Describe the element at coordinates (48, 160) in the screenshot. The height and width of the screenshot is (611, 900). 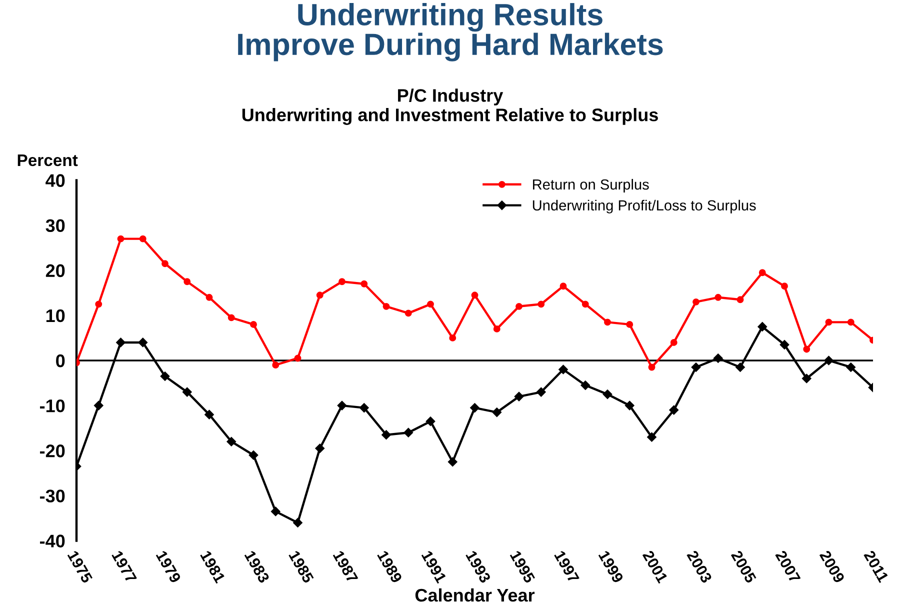
I see `y-axis-title: Percent` at that location.